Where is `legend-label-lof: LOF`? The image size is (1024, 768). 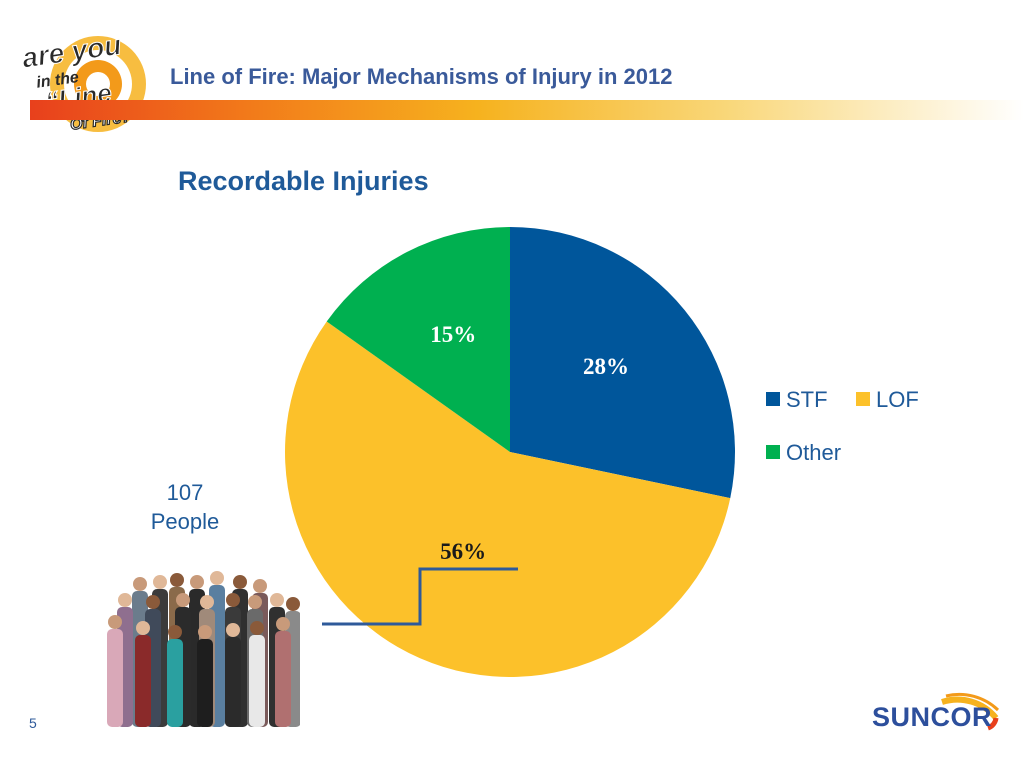 legend-label-lof: LOF is located at coordinates (897, 399).